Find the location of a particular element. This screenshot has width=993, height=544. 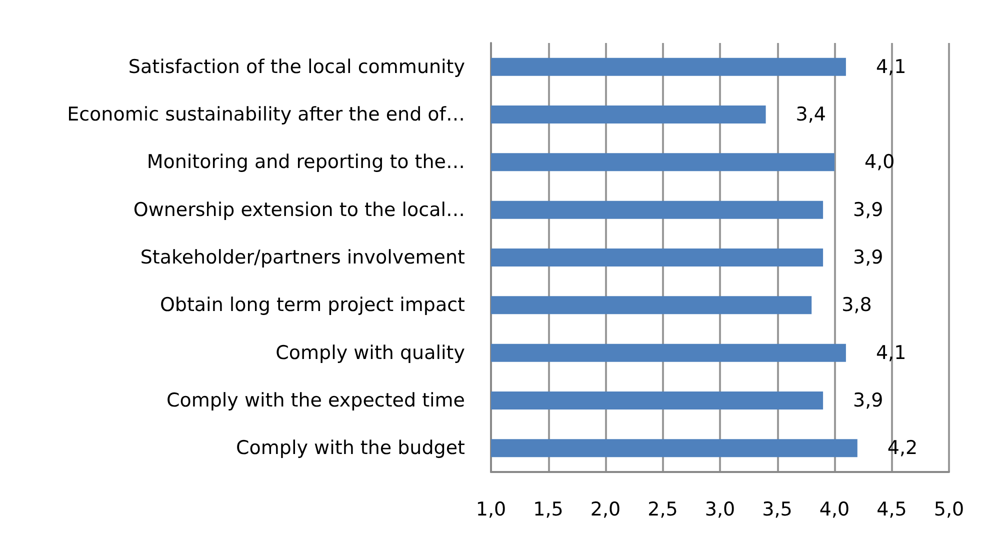

x-tick-label: 5,0 is located at coordinates (949, 509).